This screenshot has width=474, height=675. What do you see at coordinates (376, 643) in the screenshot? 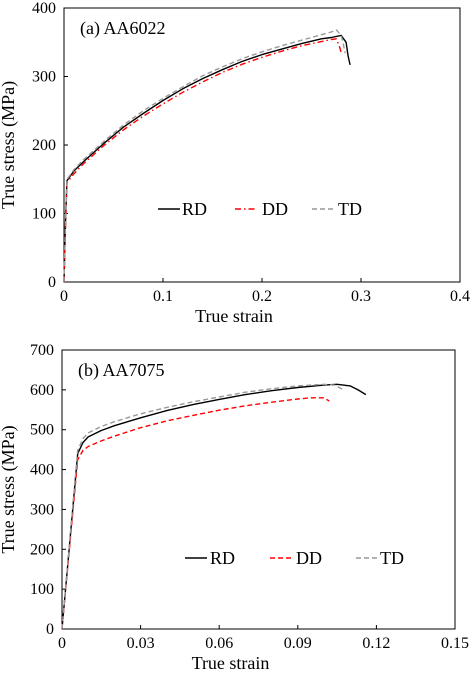
I see `x-tick-label: 0.12` at bounding box center [376, 643].